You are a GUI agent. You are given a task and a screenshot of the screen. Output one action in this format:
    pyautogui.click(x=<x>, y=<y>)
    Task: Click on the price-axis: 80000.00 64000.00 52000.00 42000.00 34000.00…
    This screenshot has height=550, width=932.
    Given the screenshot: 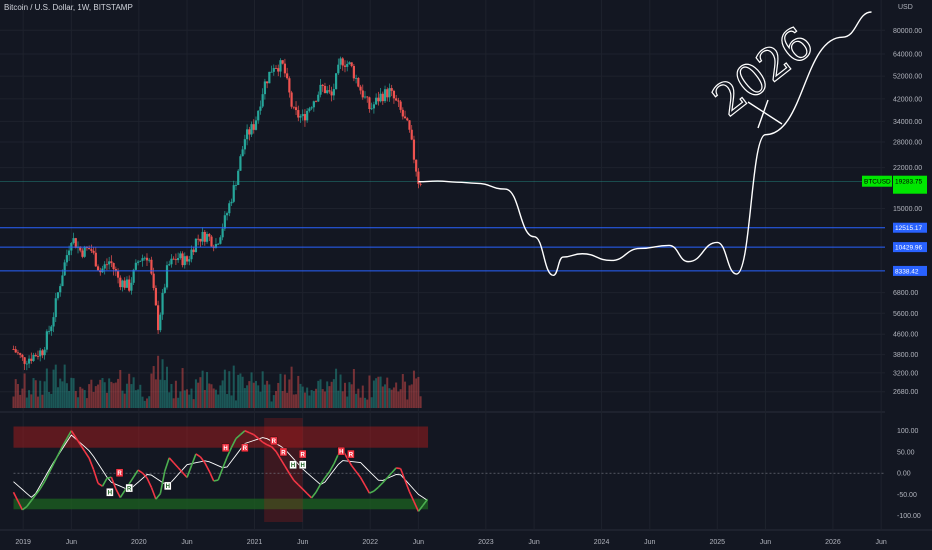 What is the action you would take?
    pyautogui.click(x=907, y=274)
    